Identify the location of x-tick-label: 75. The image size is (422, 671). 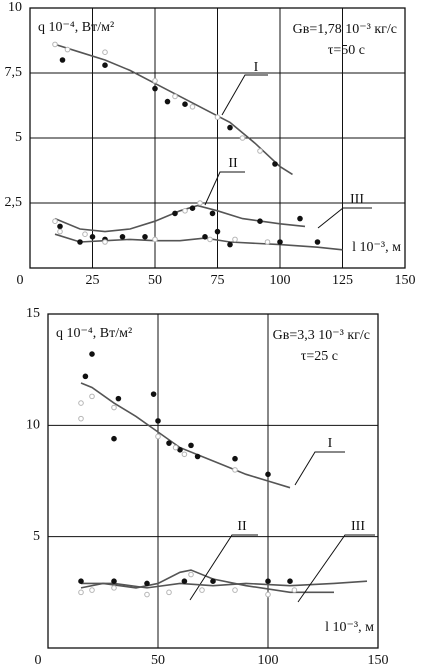
(218, 280).